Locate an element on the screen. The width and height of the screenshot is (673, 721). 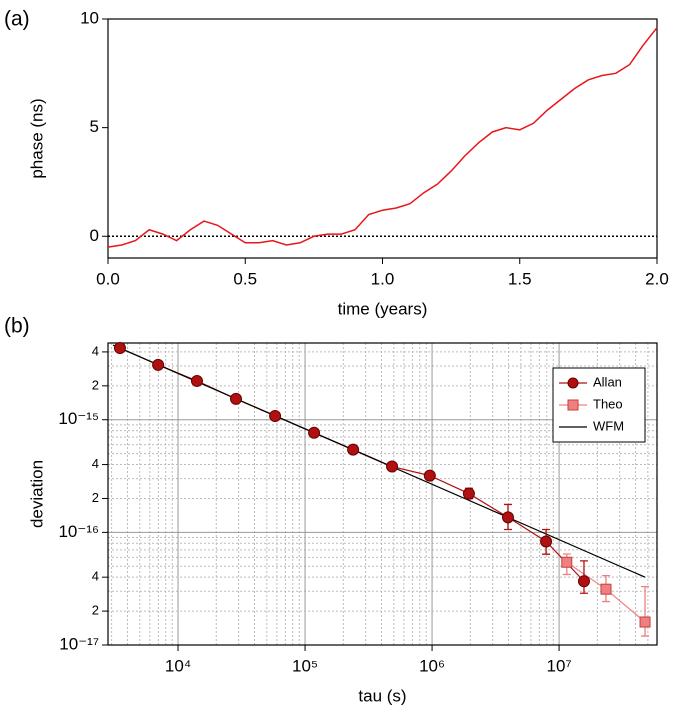
x-axis-title: time (years) is located at coordinates (383, 308).